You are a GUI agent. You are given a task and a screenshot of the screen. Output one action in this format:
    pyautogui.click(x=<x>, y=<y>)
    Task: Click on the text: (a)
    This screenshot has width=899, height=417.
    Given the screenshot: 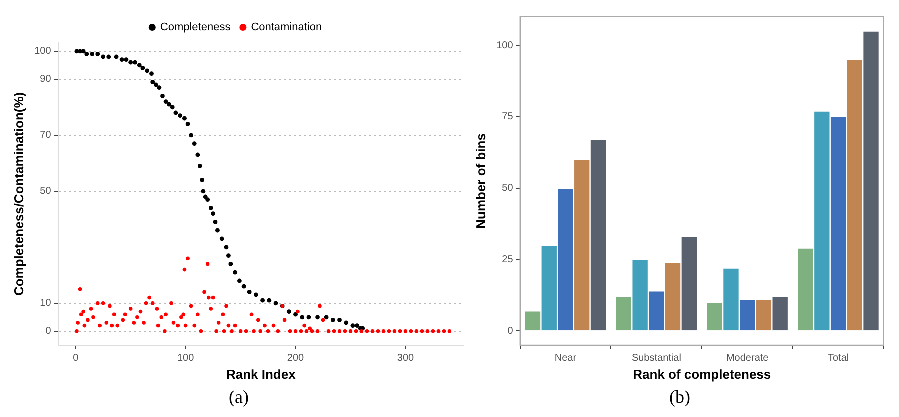 What is the action you would take?
    pyautogui.click(x=239, y=397)
    